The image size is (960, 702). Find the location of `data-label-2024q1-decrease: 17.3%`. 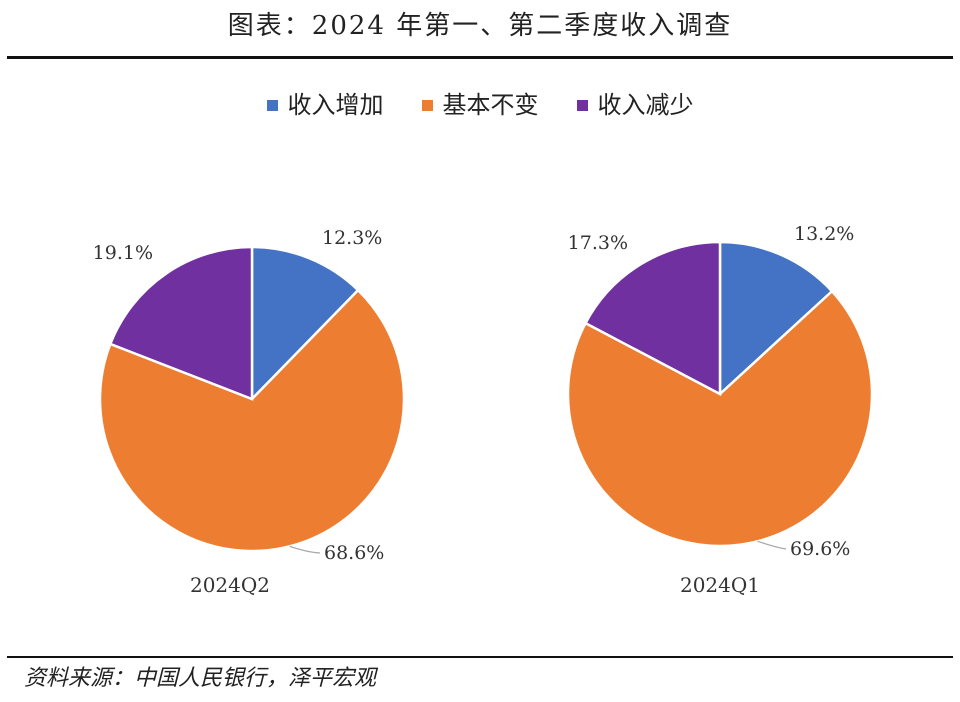

data-label-2024q1-decrease: 17.3% is located at coordinates (598, 243).